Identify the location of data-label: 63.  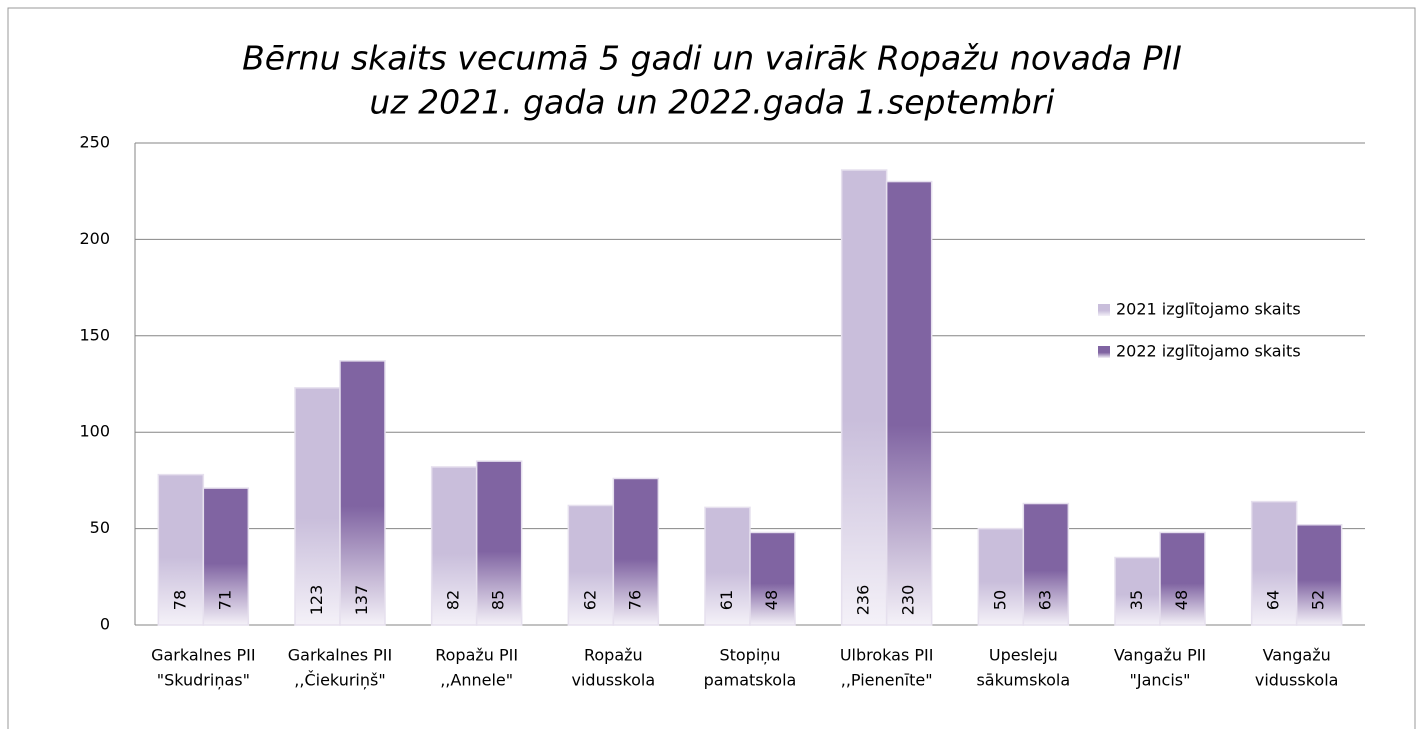
(1044, 600).